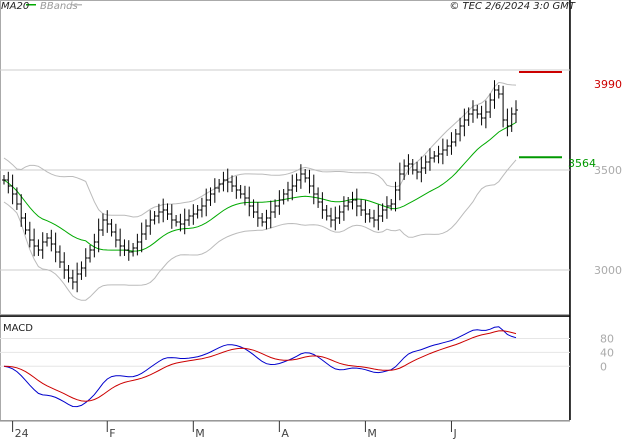 Image resolution: width=627 pixels, height=440 pixels. What do you see at coordinates (608, 170) in the screenshot?
I see `y-tick-label: 3500` at bounding box center [608, 170].